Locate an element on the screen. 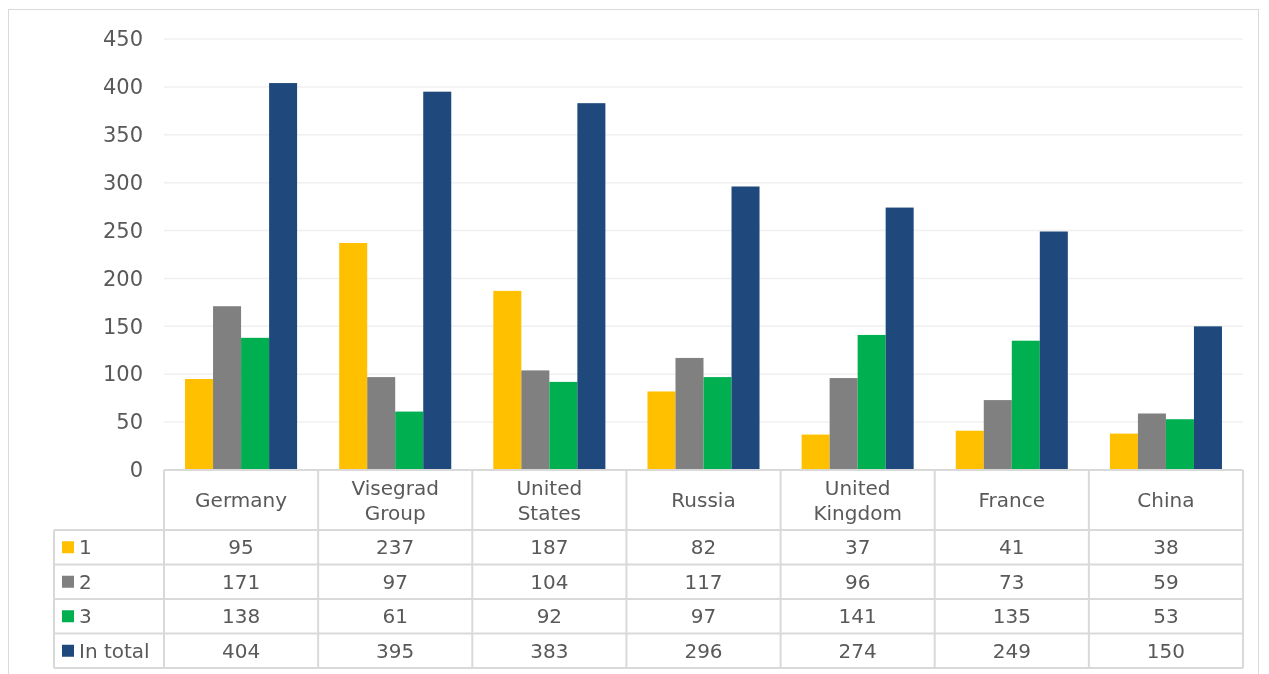 Image resolution: width=1269 pixels, height=674 pixels. data-label: 141 is located at coordinates (857, 616).